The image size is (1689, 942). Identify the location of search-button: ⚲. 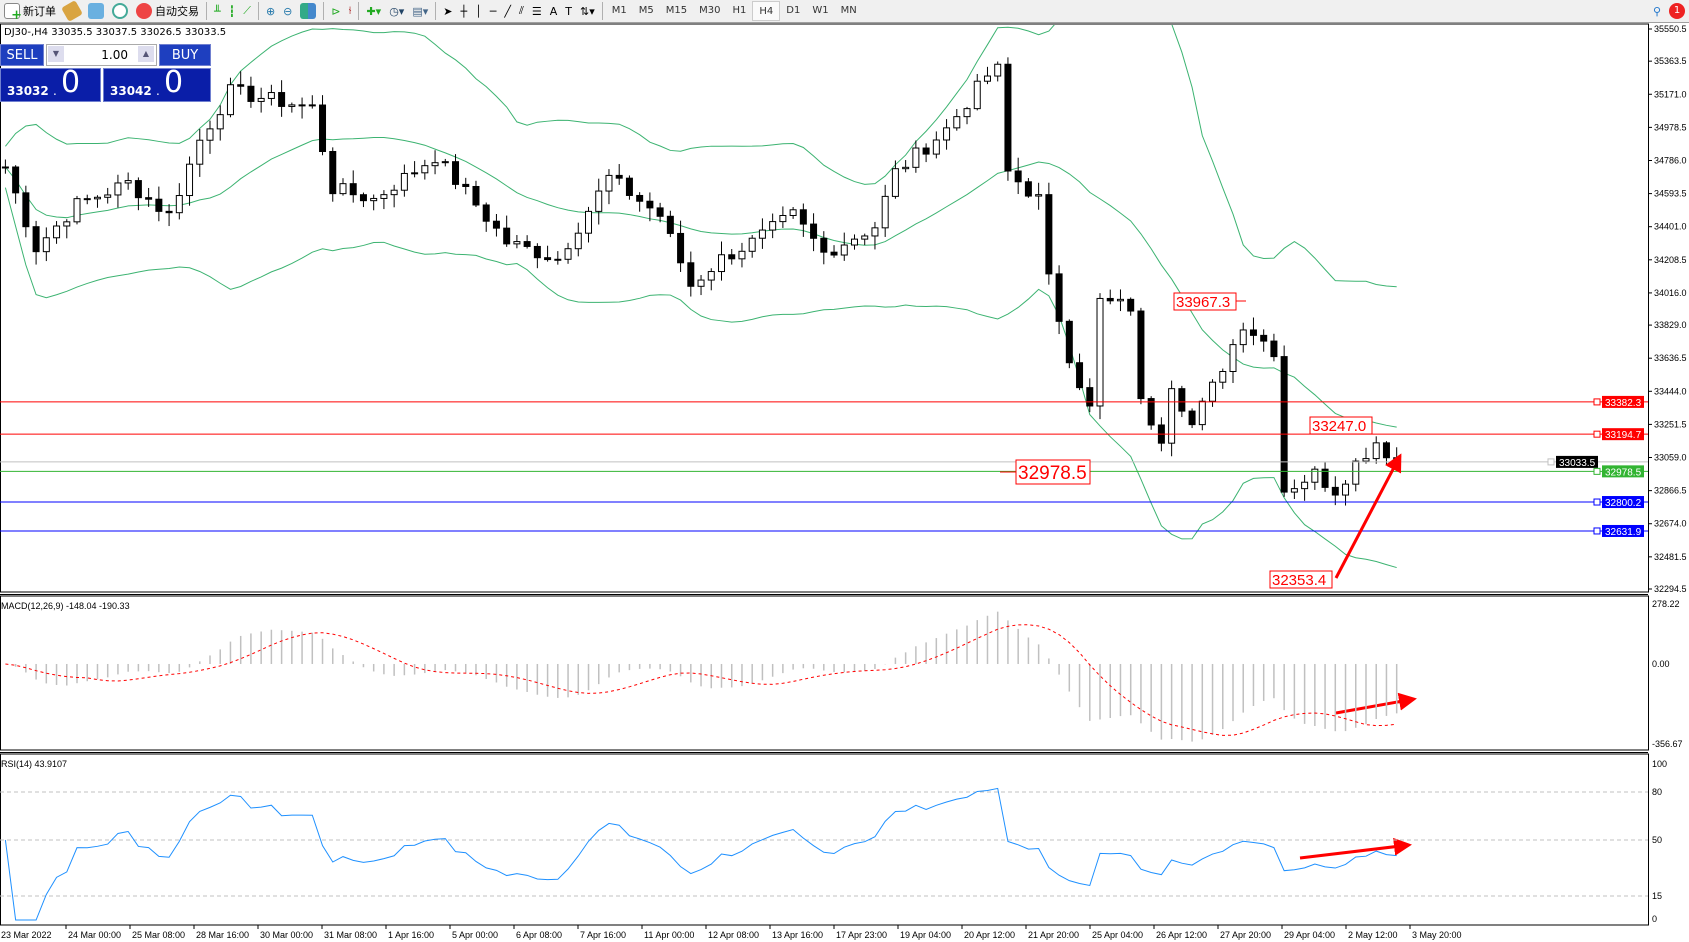
(1657, 11).